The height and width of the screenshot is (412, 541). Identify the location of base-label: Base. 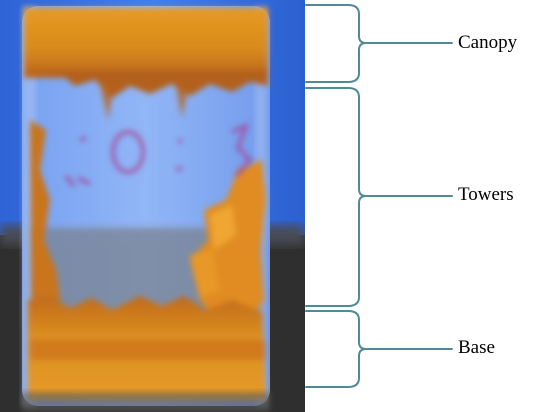
(476, 347).